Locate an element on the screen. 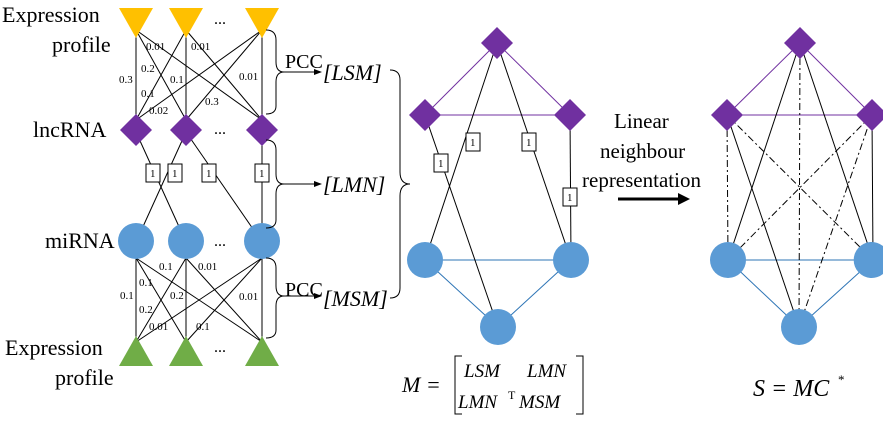 Image resolution: width=883 pixels, height=422 pixels. msm-matrix: [MSM] is located at coordinates (355, 298).